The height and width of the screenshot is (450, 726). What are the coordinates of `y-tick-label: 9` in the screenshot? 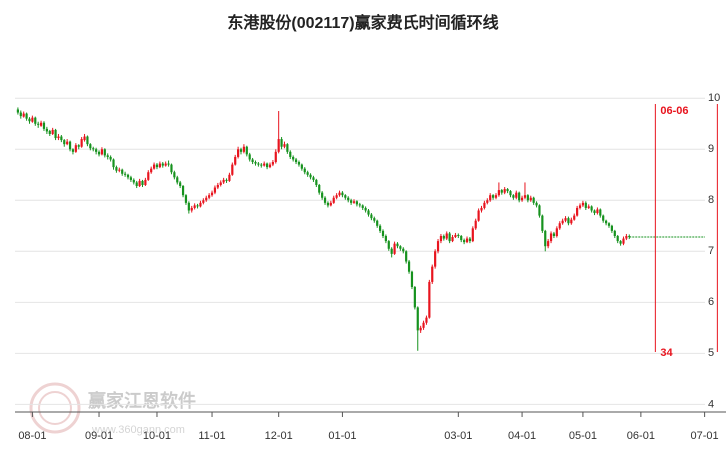 It's located at (711, 149).